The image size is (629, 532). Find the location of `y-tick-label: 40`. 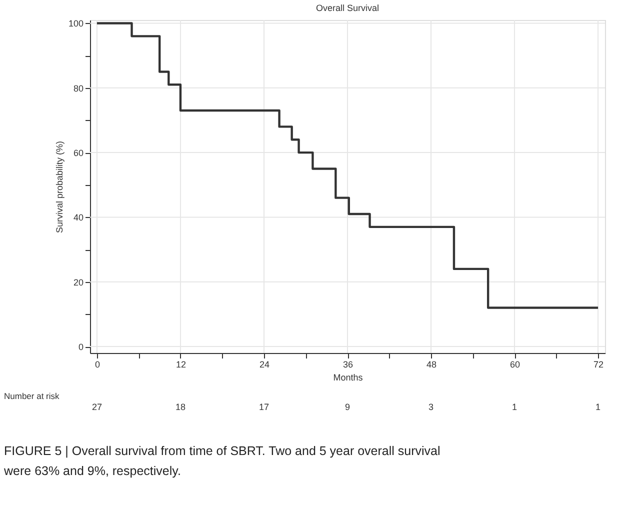

y-tick-label: 40 is located at coordinates (78, 217).